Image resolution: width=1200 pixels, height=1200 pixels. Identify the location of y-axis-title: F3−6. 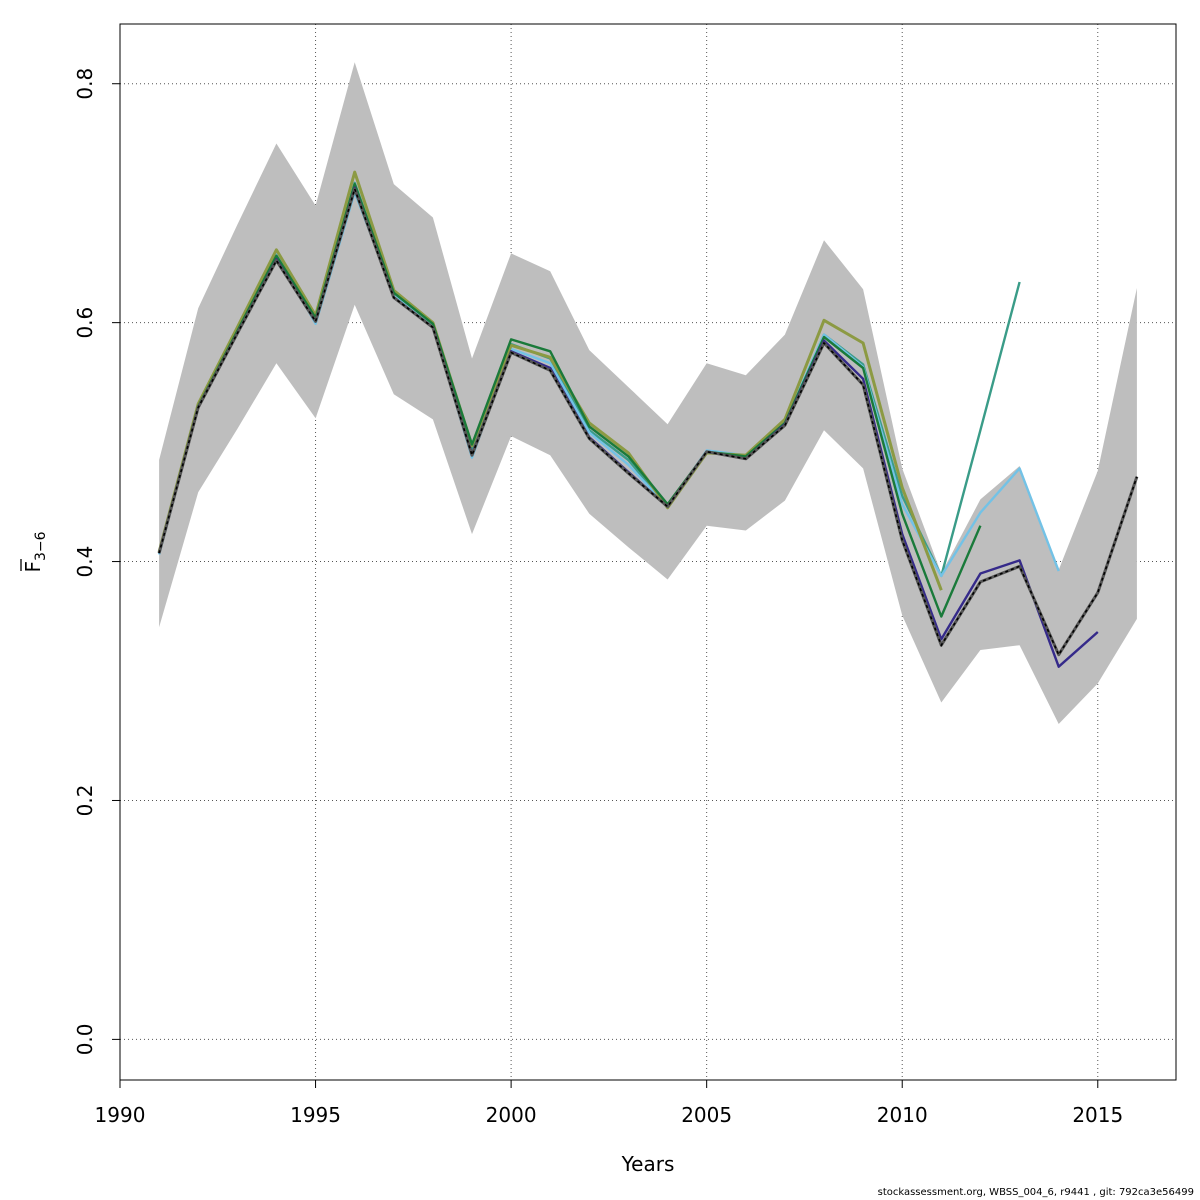
(35, 551).